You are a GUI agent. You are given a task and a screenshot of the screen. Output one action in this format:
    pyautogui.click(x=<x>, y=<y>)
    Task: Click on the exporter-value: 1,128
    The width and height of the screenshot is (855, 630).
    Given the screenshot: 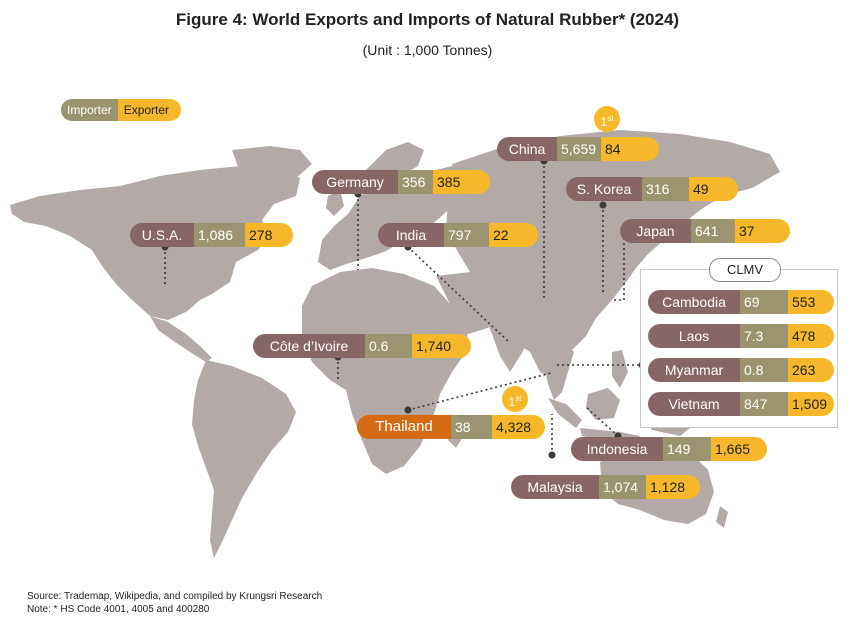 What is the action you would take?
    pyautogui.click(x=673, y=487)
    